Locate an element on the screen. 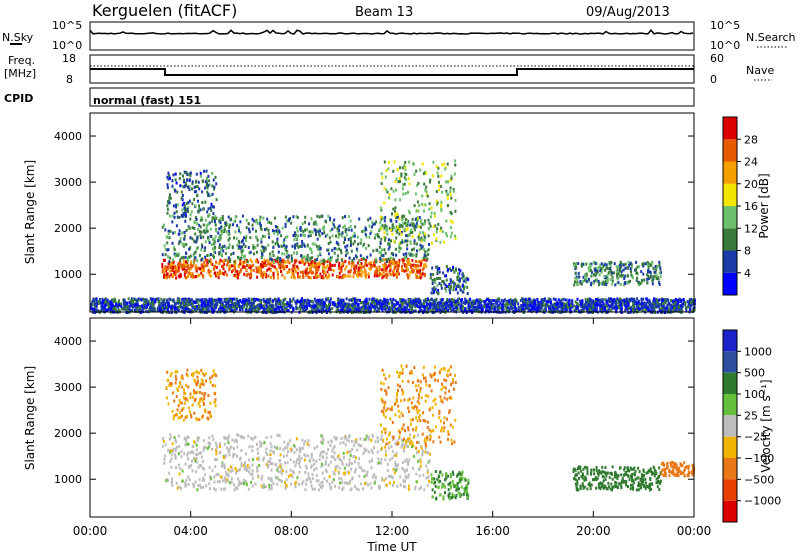  cpid-panel: CPID normal (fast) 151 is located at coordinates (349, 97).